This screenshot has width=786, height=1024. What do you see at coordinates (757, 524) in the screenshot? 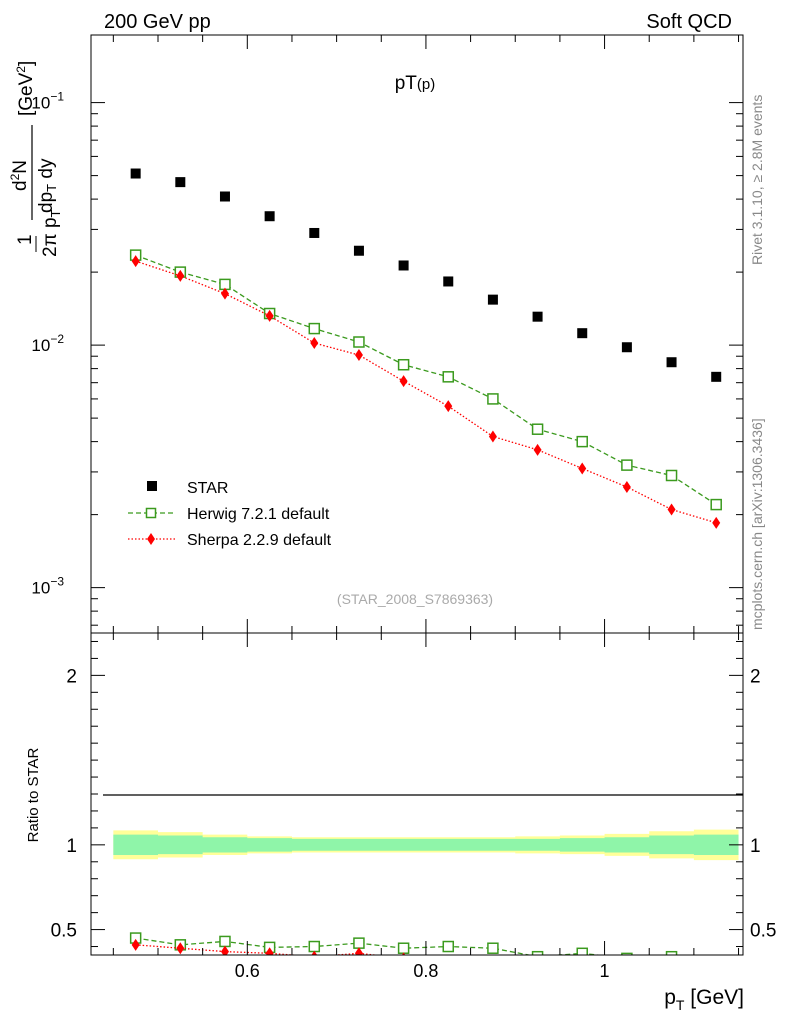
I see `mcplots-label: mcplots.cern.ch [arXiv:1306.3436]` at bounding box center [757, 524].